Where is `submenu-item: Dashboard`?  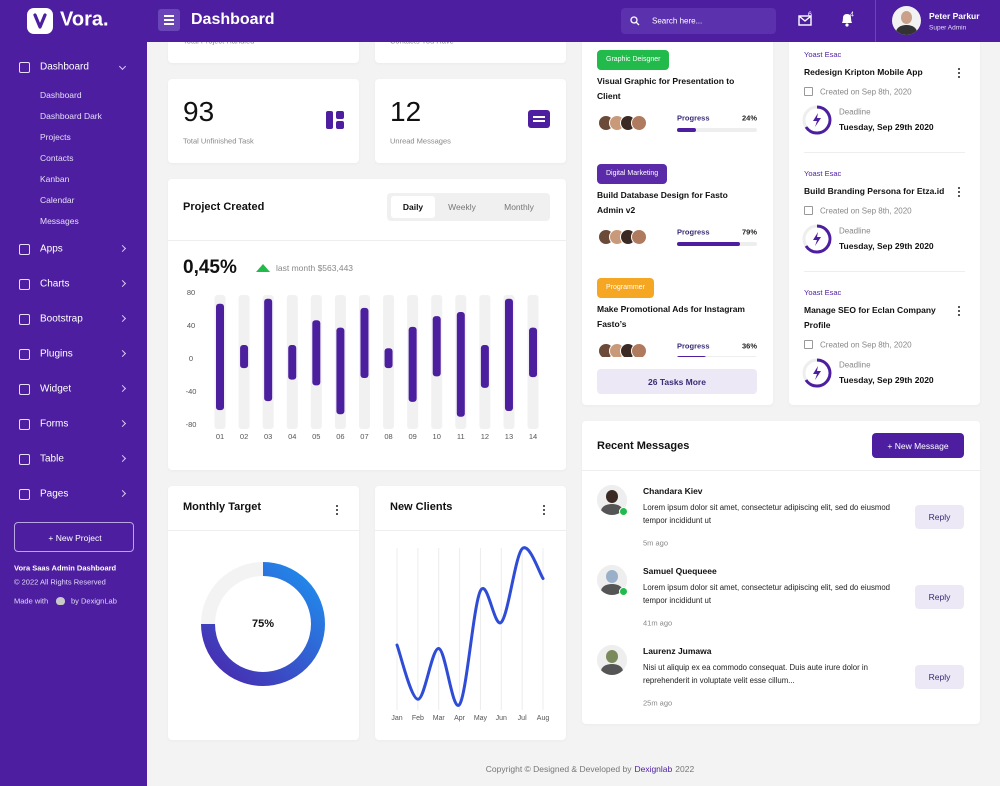 submenu-item: Dashboard is located at coordinates (61, 95).